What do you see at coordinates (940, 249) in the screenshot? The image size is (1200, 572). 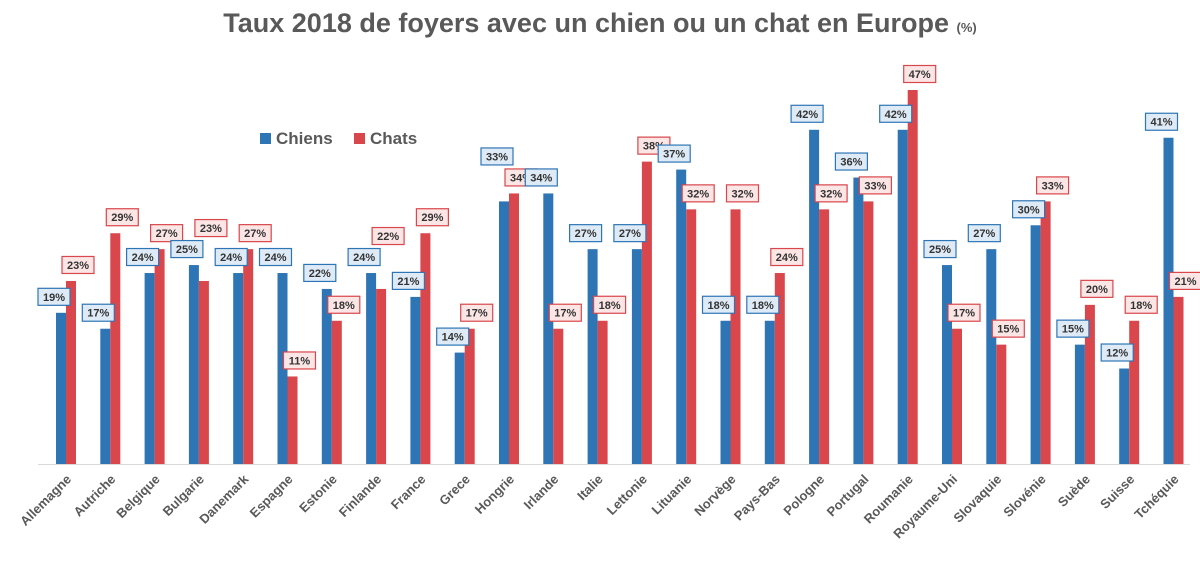 I see `data-label-0-20: 25%` at bounding box center [940, 249].